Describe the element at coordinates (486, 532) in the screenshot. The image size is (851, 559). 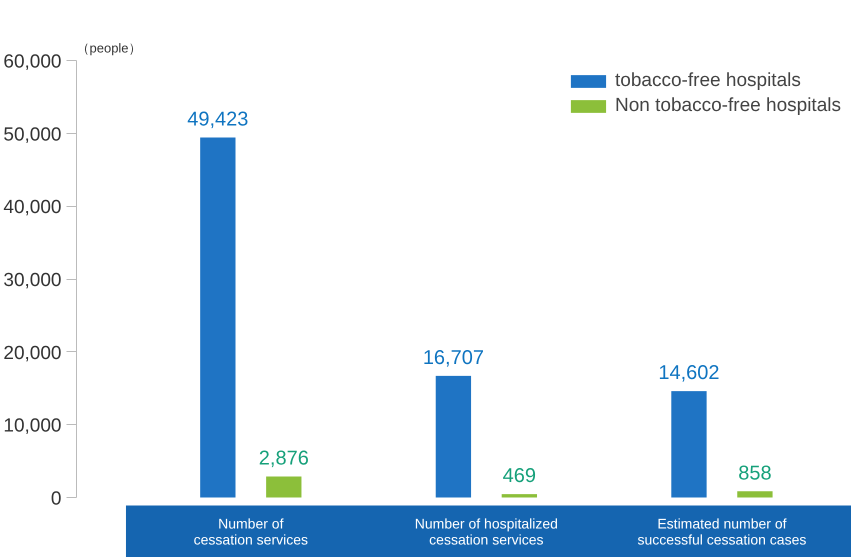
I see `x-tick-label: Number of hospitalized cessation services` at that location.